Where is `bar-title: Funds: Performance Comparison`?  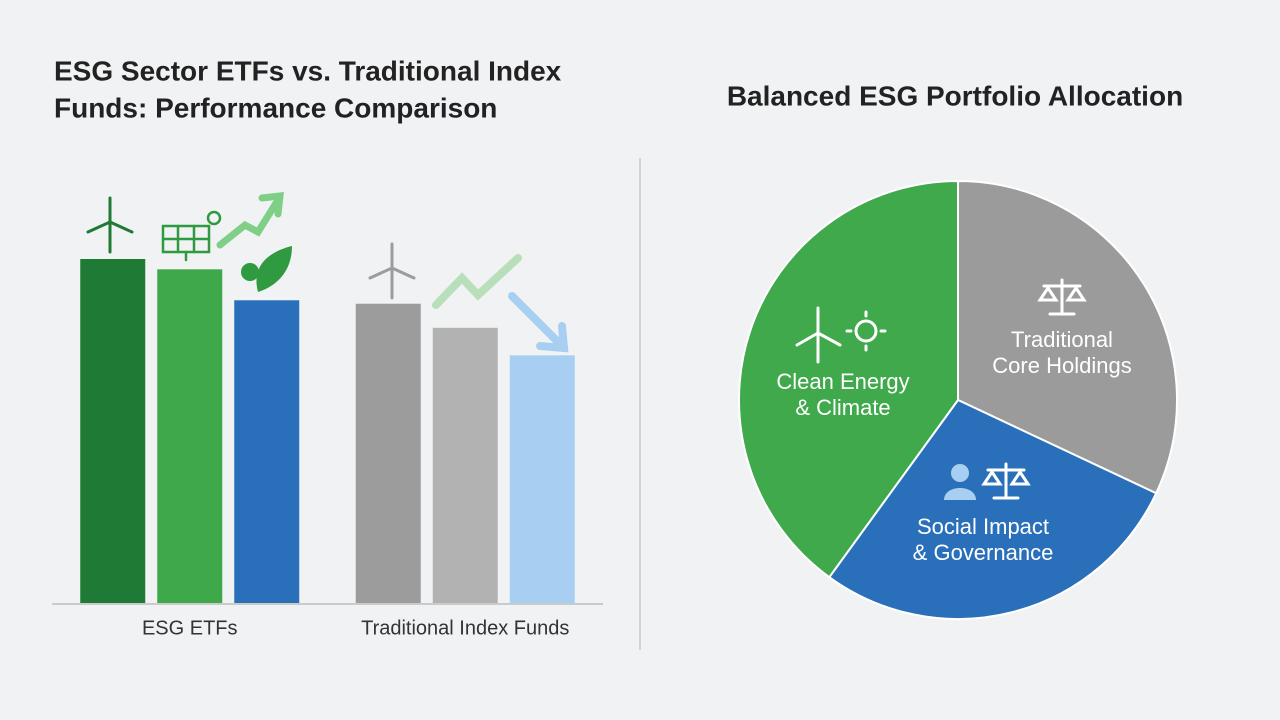
bar-title: Funds: Performance Comparison is located at coordinates (275, 107).